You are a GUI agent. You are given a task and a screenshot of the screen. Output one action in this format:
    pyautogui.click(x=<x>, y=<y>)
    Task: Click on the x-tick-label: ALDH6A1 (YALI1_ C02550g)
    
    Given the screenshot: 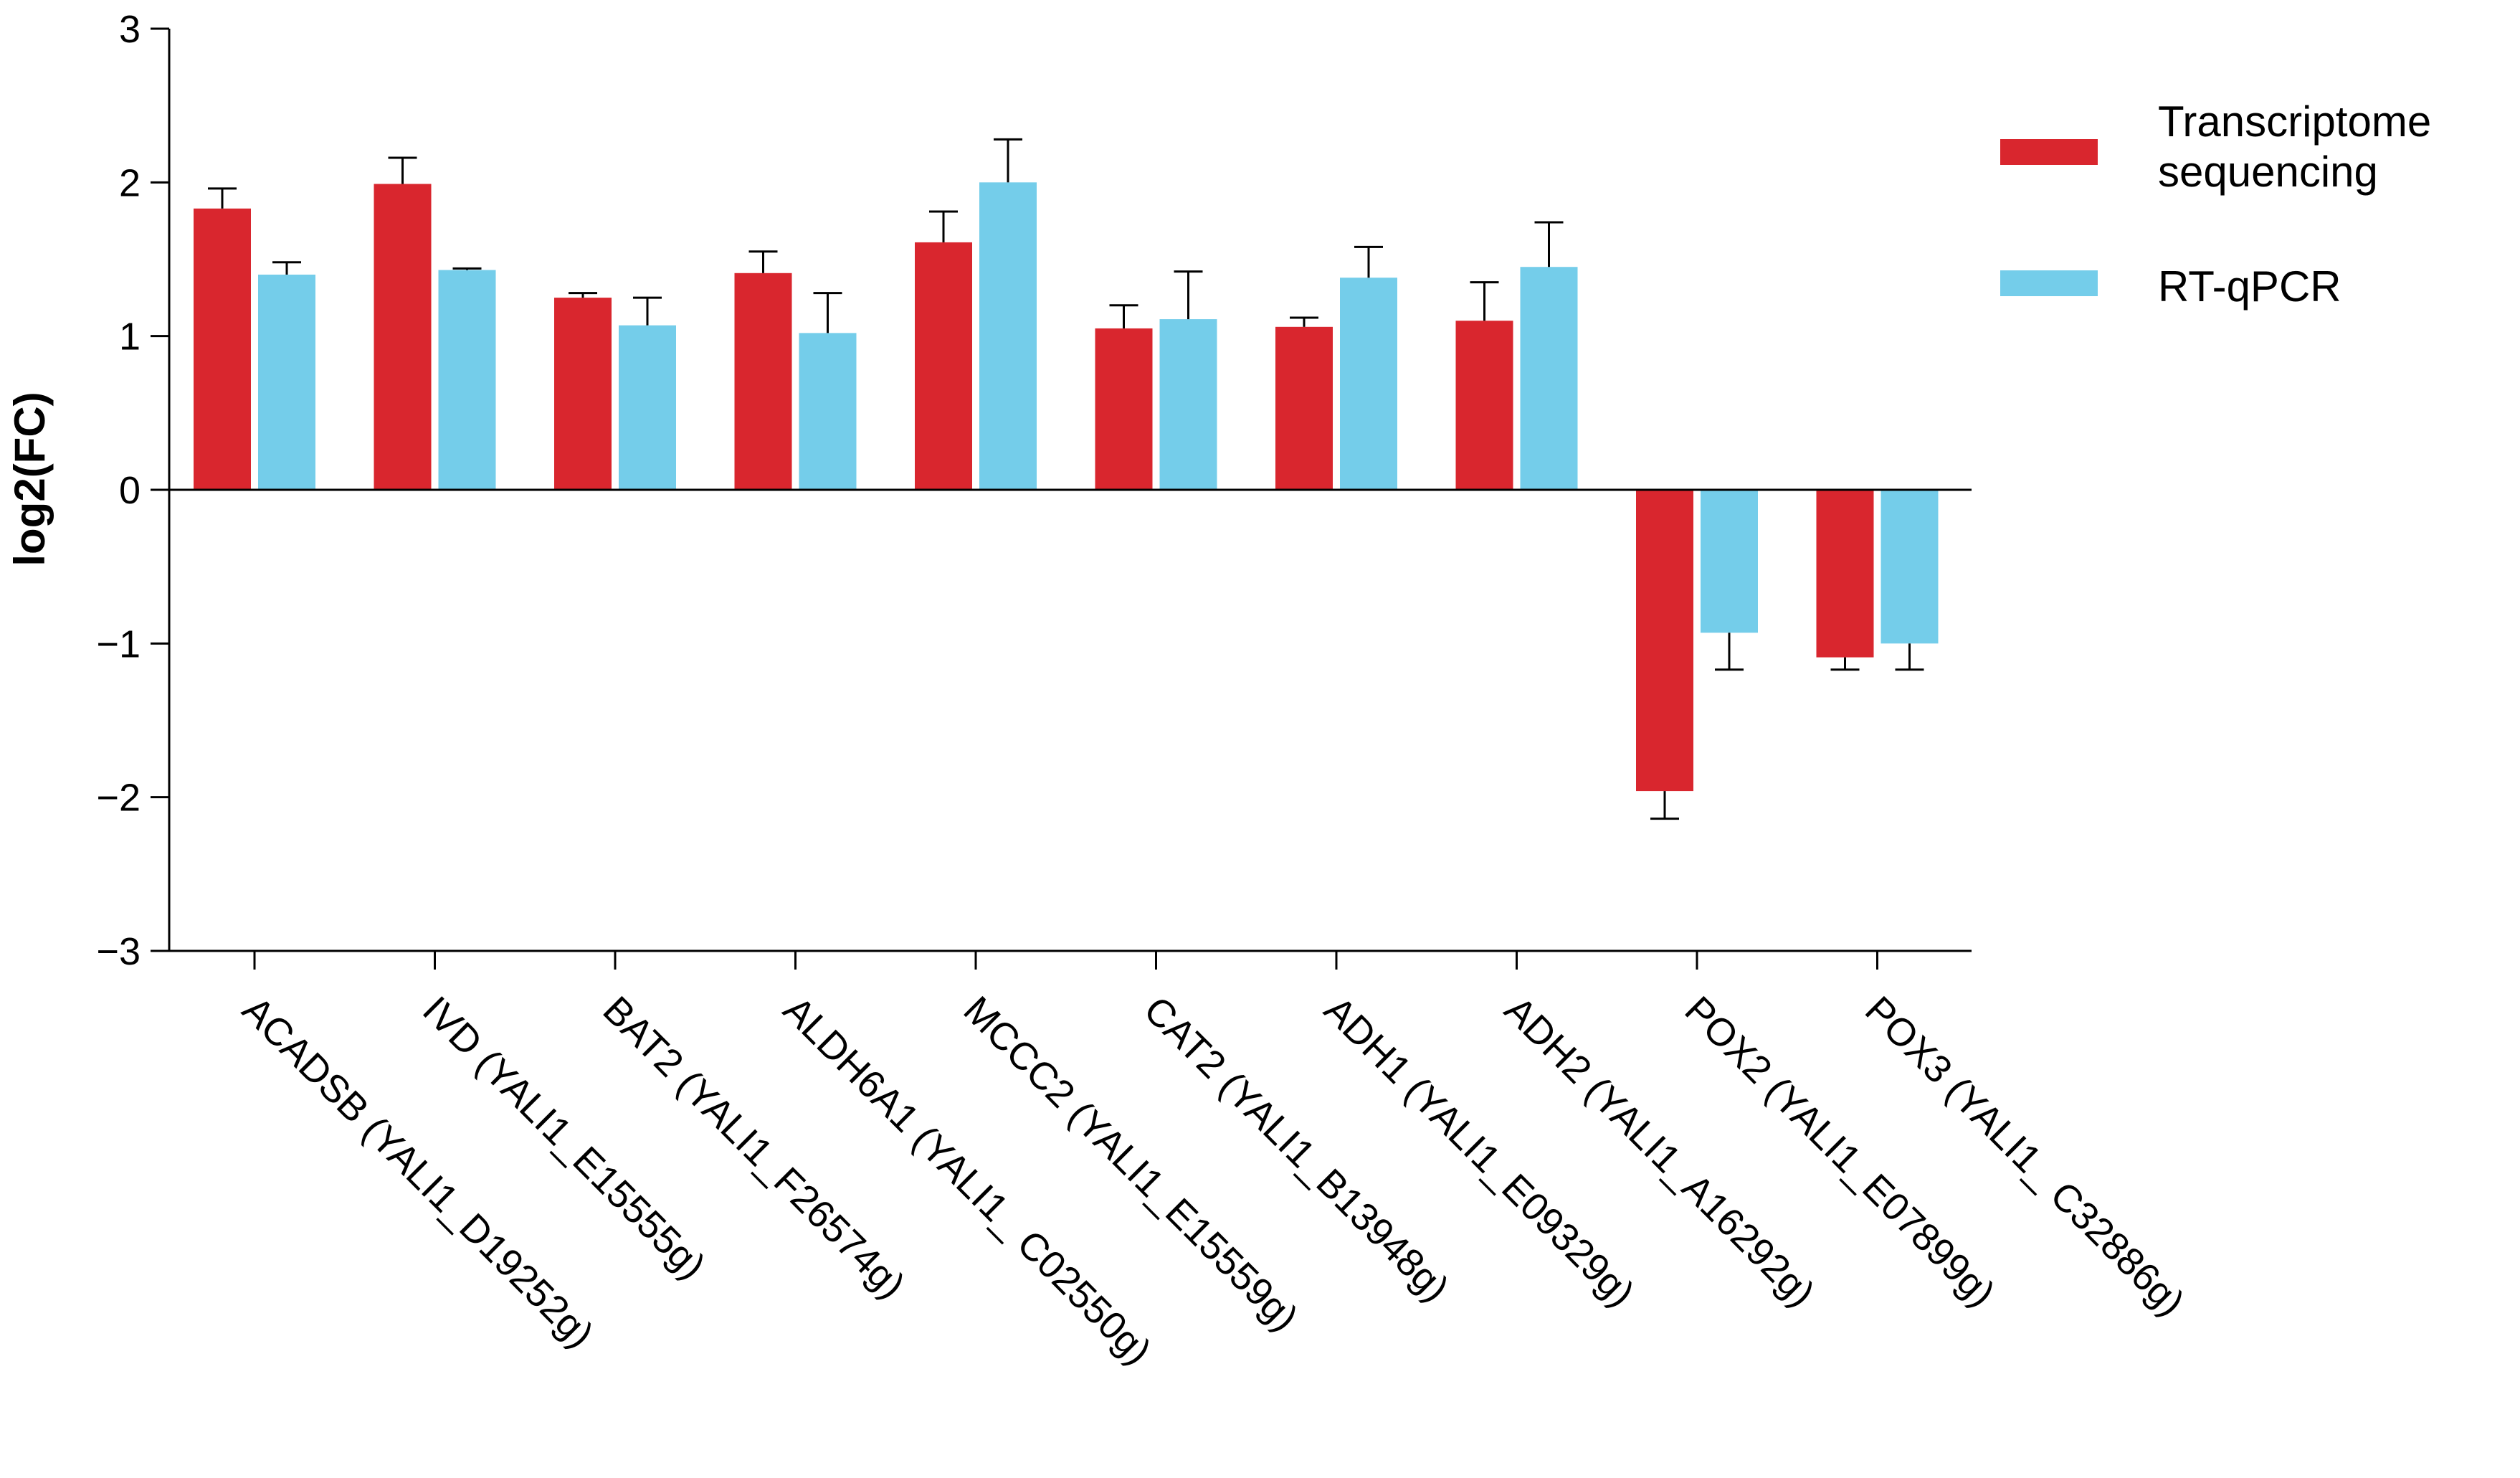 What is the action you would take?
    pyautogui.click(x=967, y=1180)
    